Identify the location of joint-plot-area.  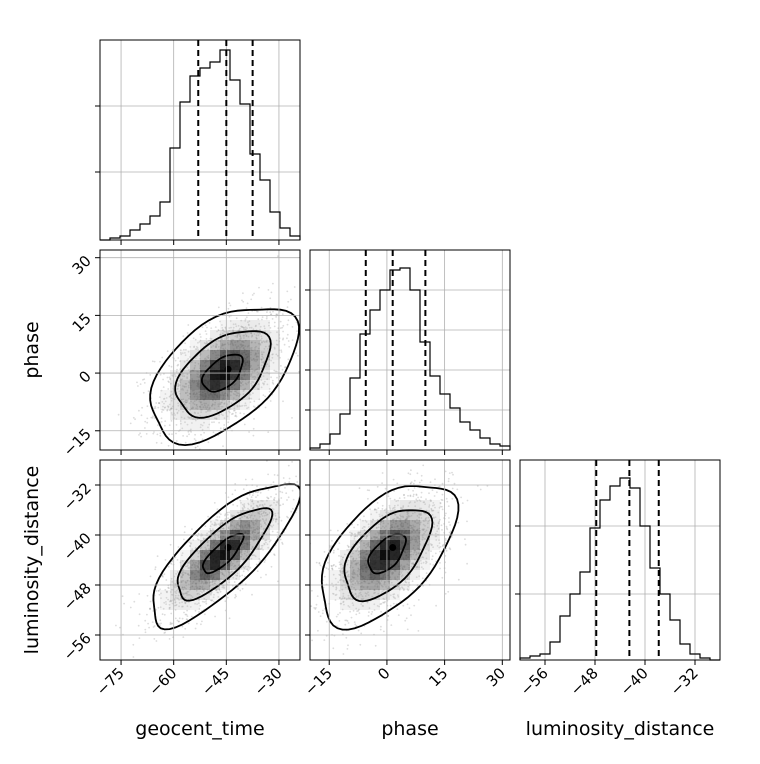
(381, 557).